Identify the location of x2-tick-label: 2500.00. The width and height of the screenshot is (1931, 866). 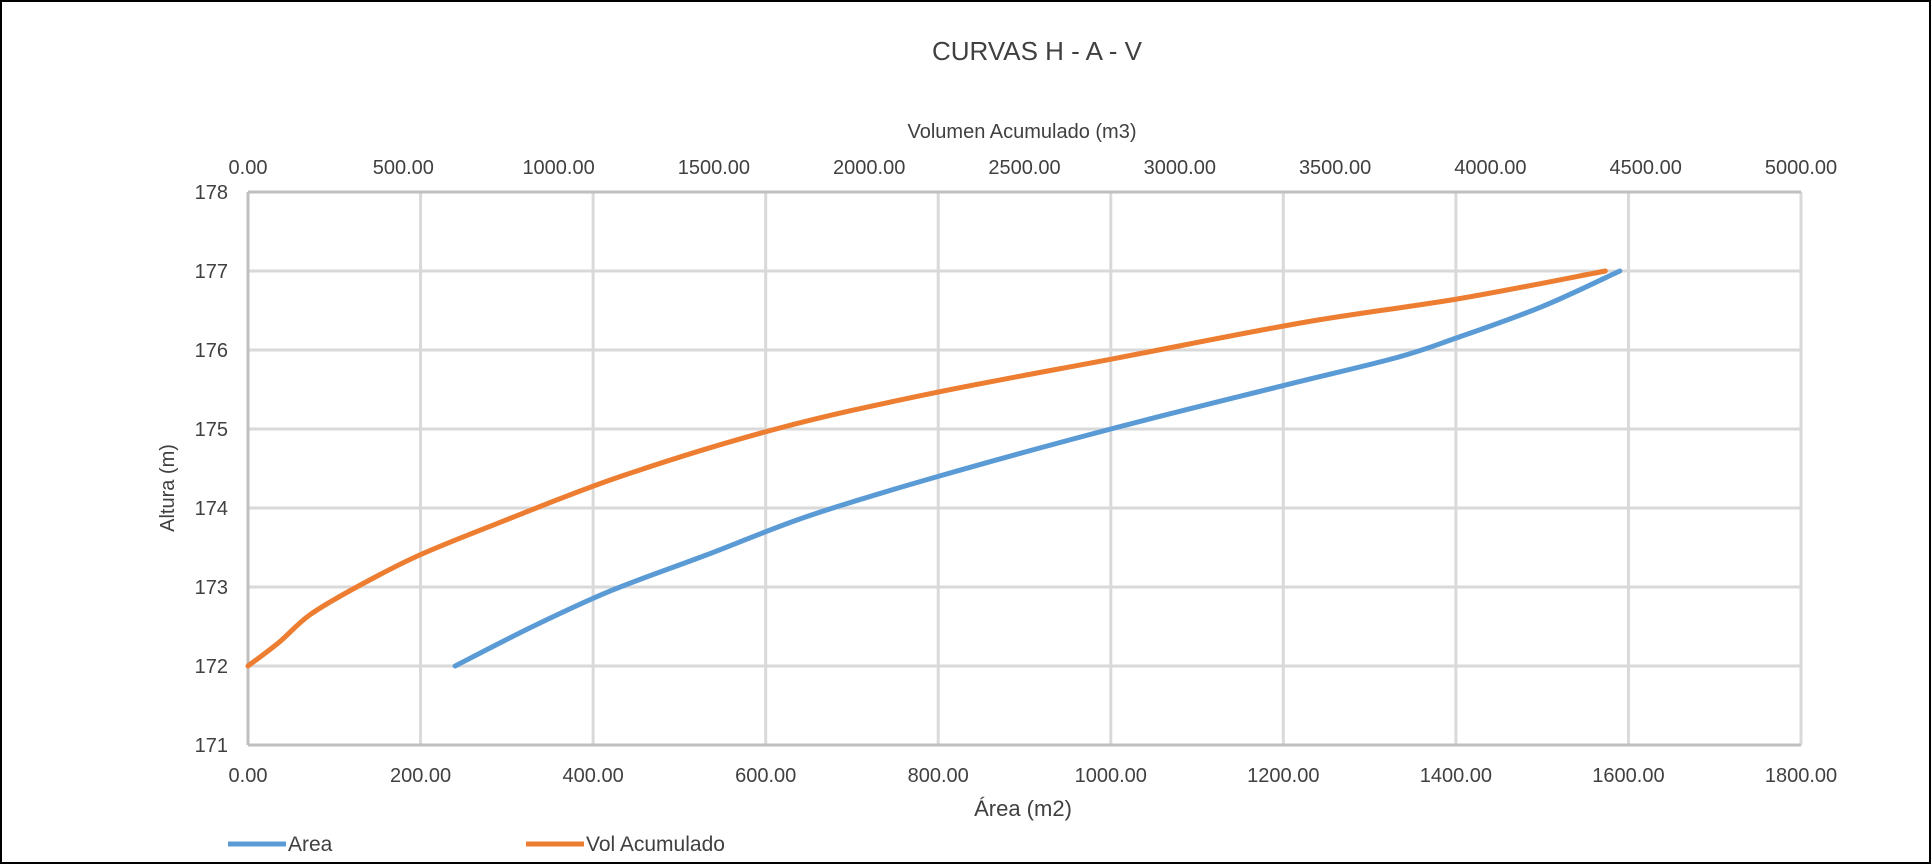
(1024, 168).